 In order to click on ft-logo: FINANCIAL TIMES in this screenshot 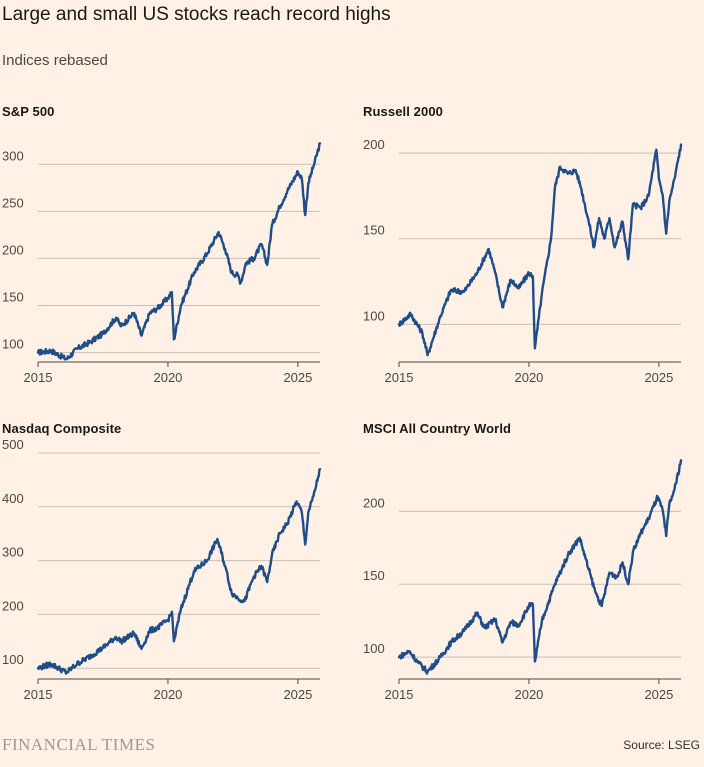, I will do `click(79, 744)`.